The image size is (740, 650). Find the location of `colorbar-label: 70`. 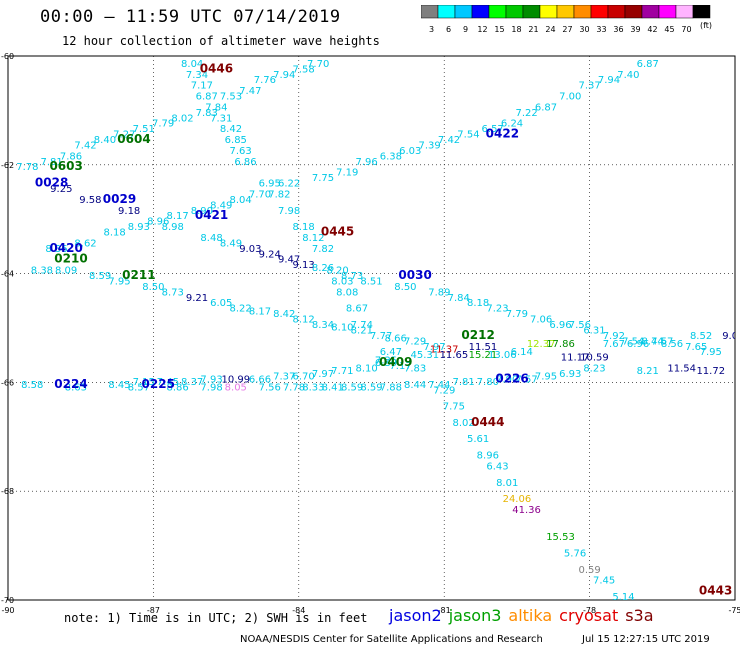

colorbar-label: 70 is located at coordinates (686, 29).